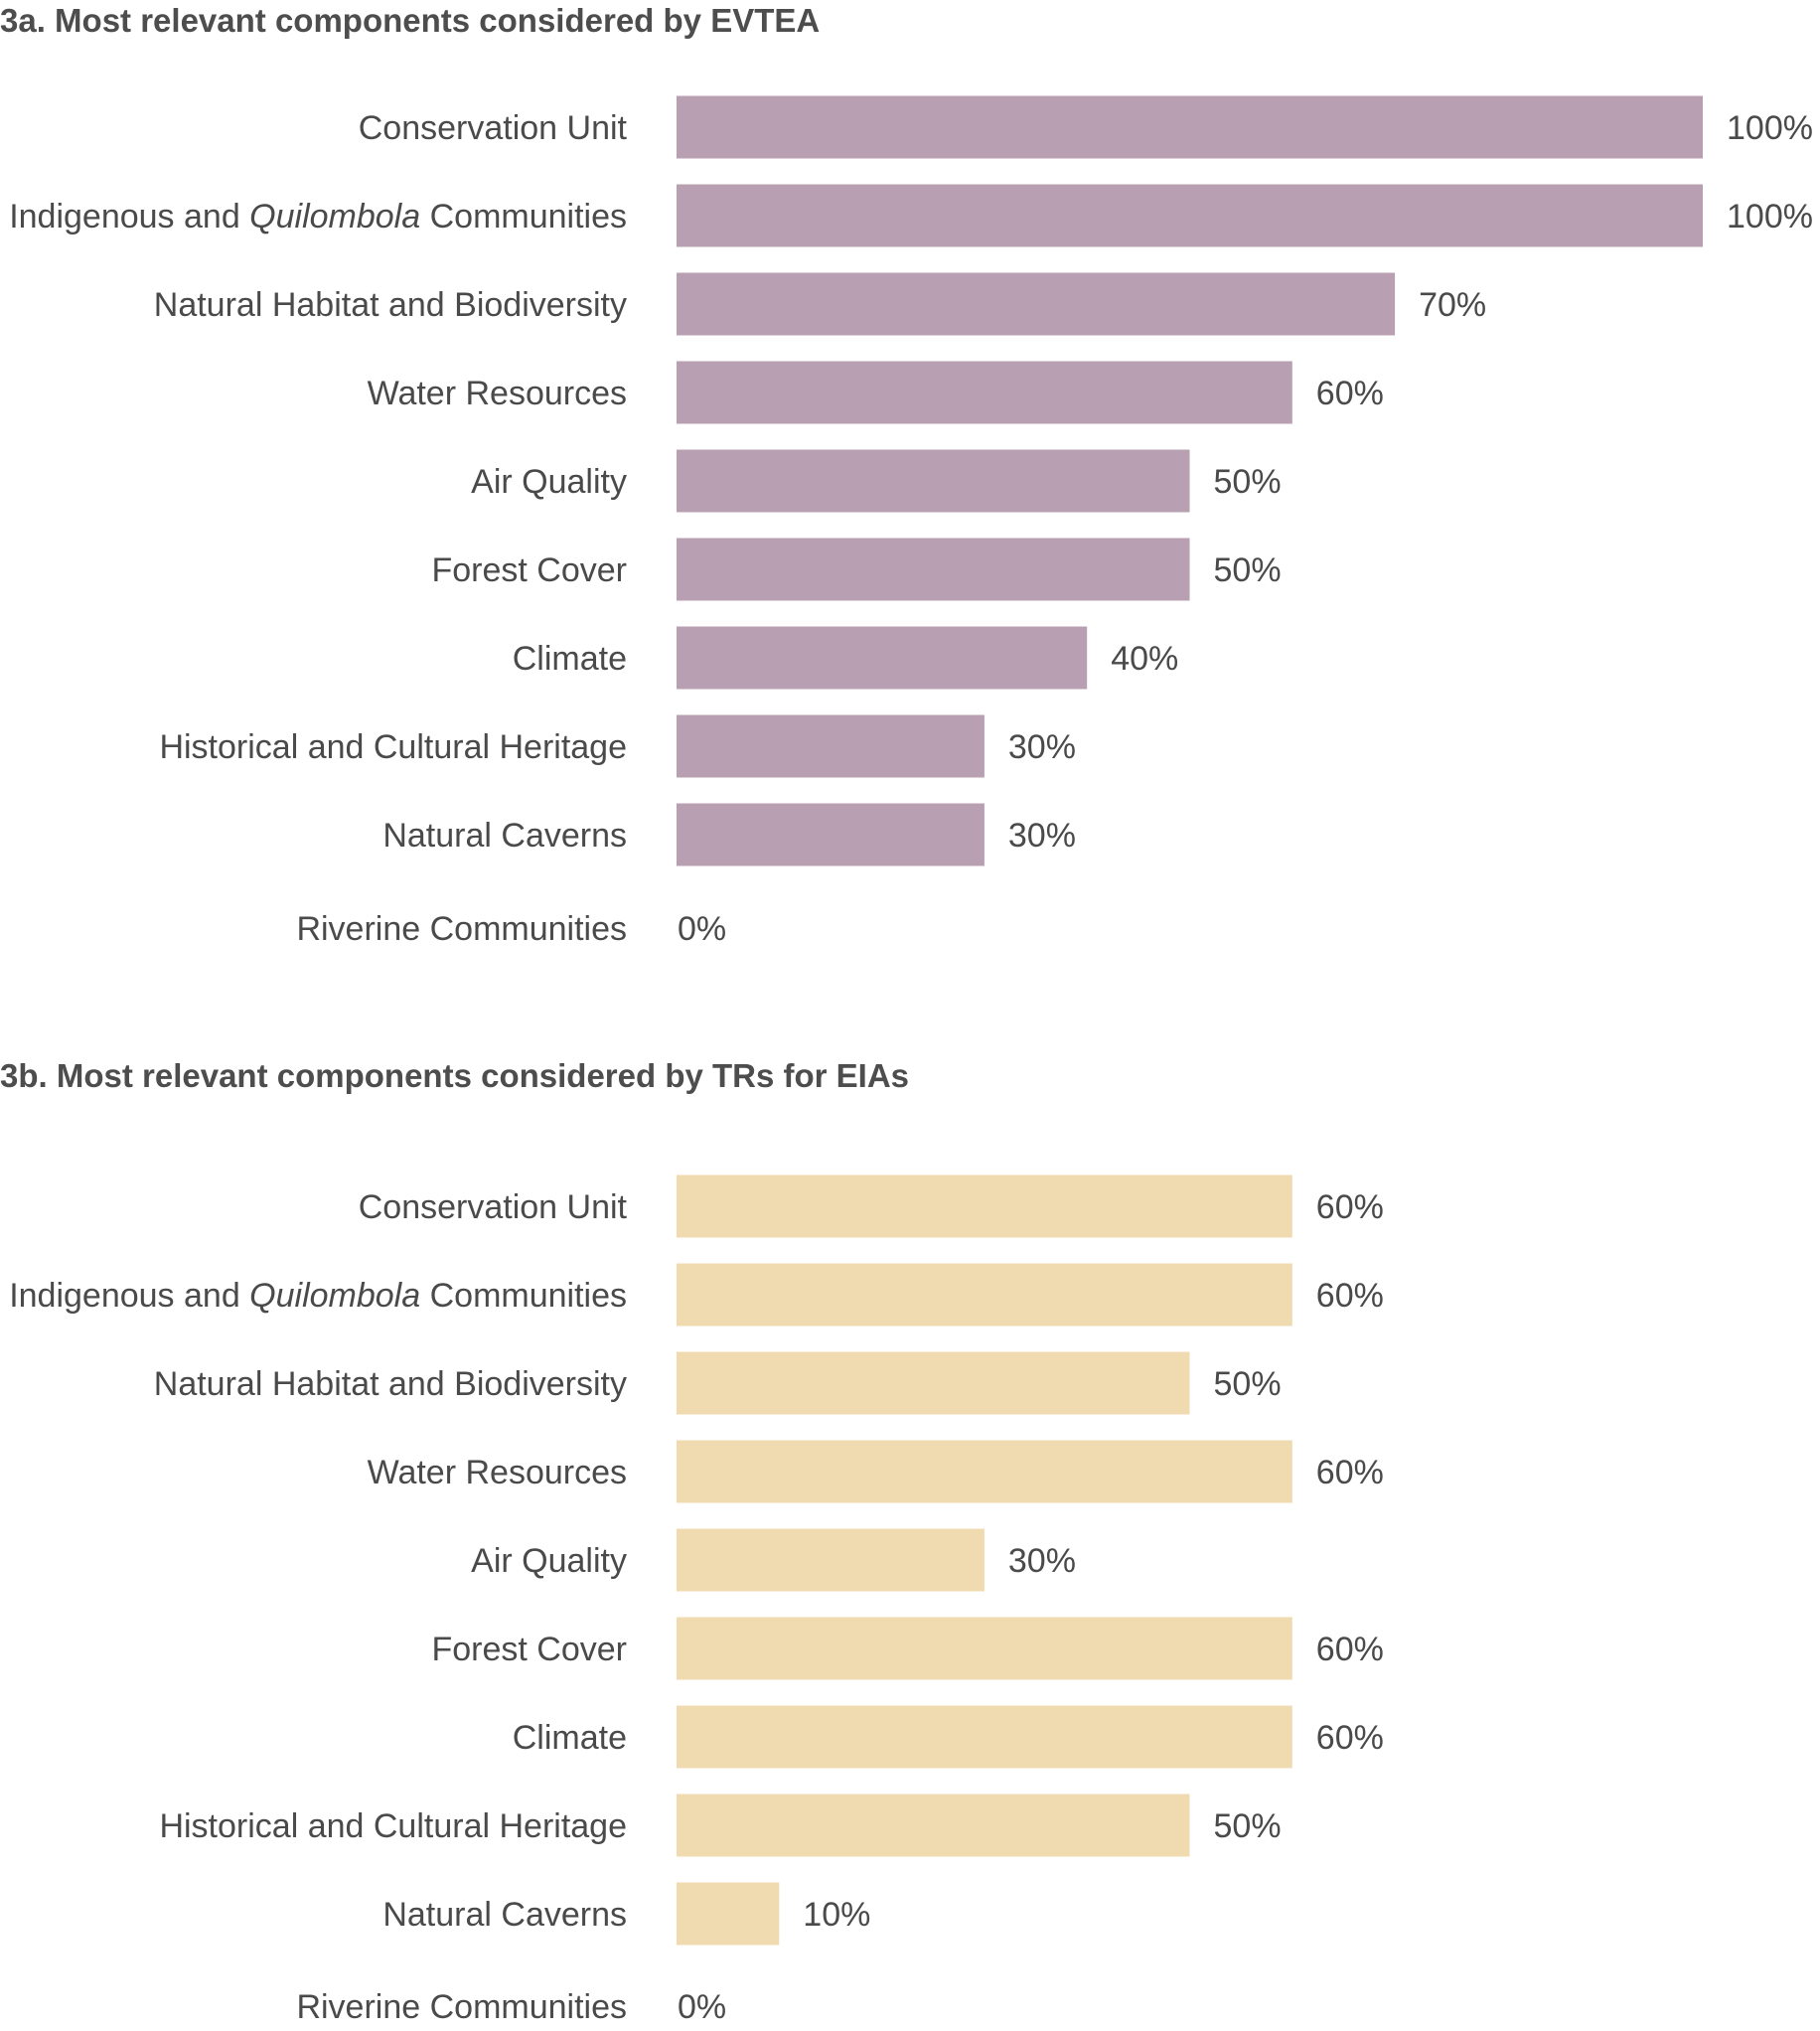 This screenshot has height=2031, width=1820. I want to click on value-label: 70%, so click(1452, 305).